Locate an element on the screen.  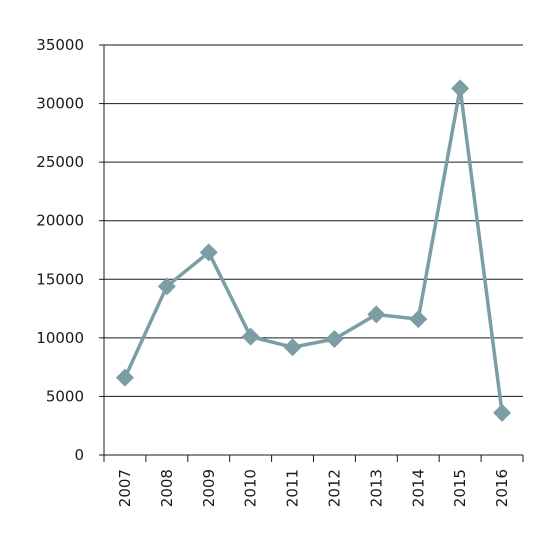
x-tick-label-2013: 2013 is located at coordinates (376, 488).